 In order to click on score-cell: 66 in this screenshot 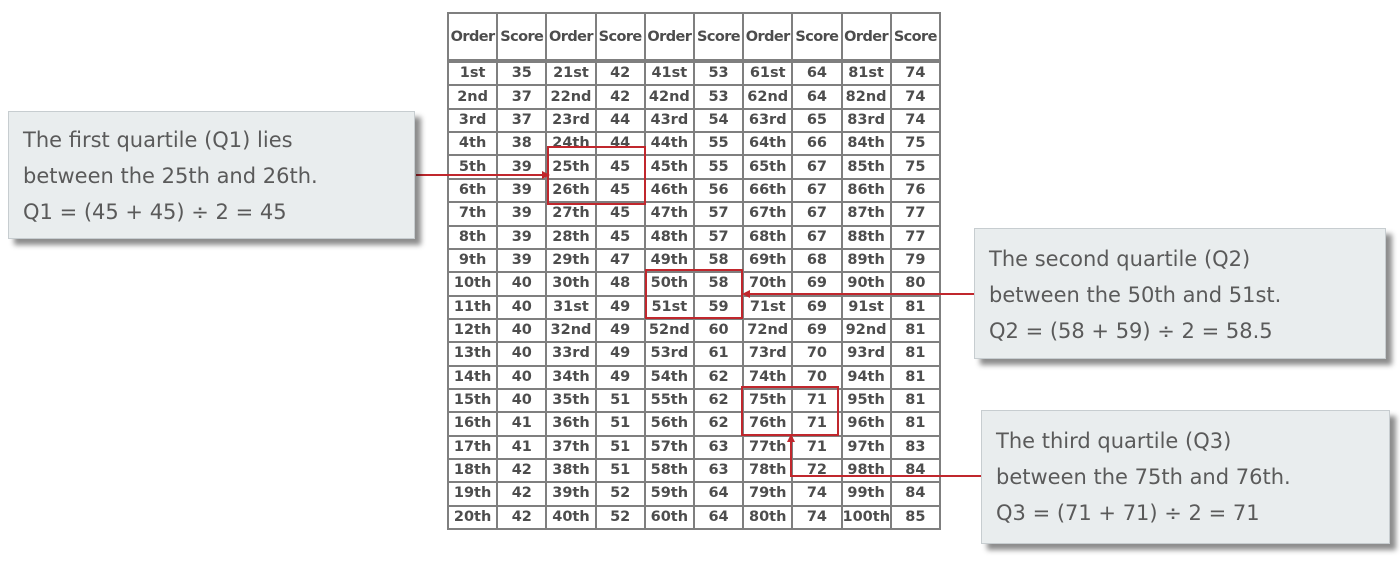, I will do `click(817, 144)`.